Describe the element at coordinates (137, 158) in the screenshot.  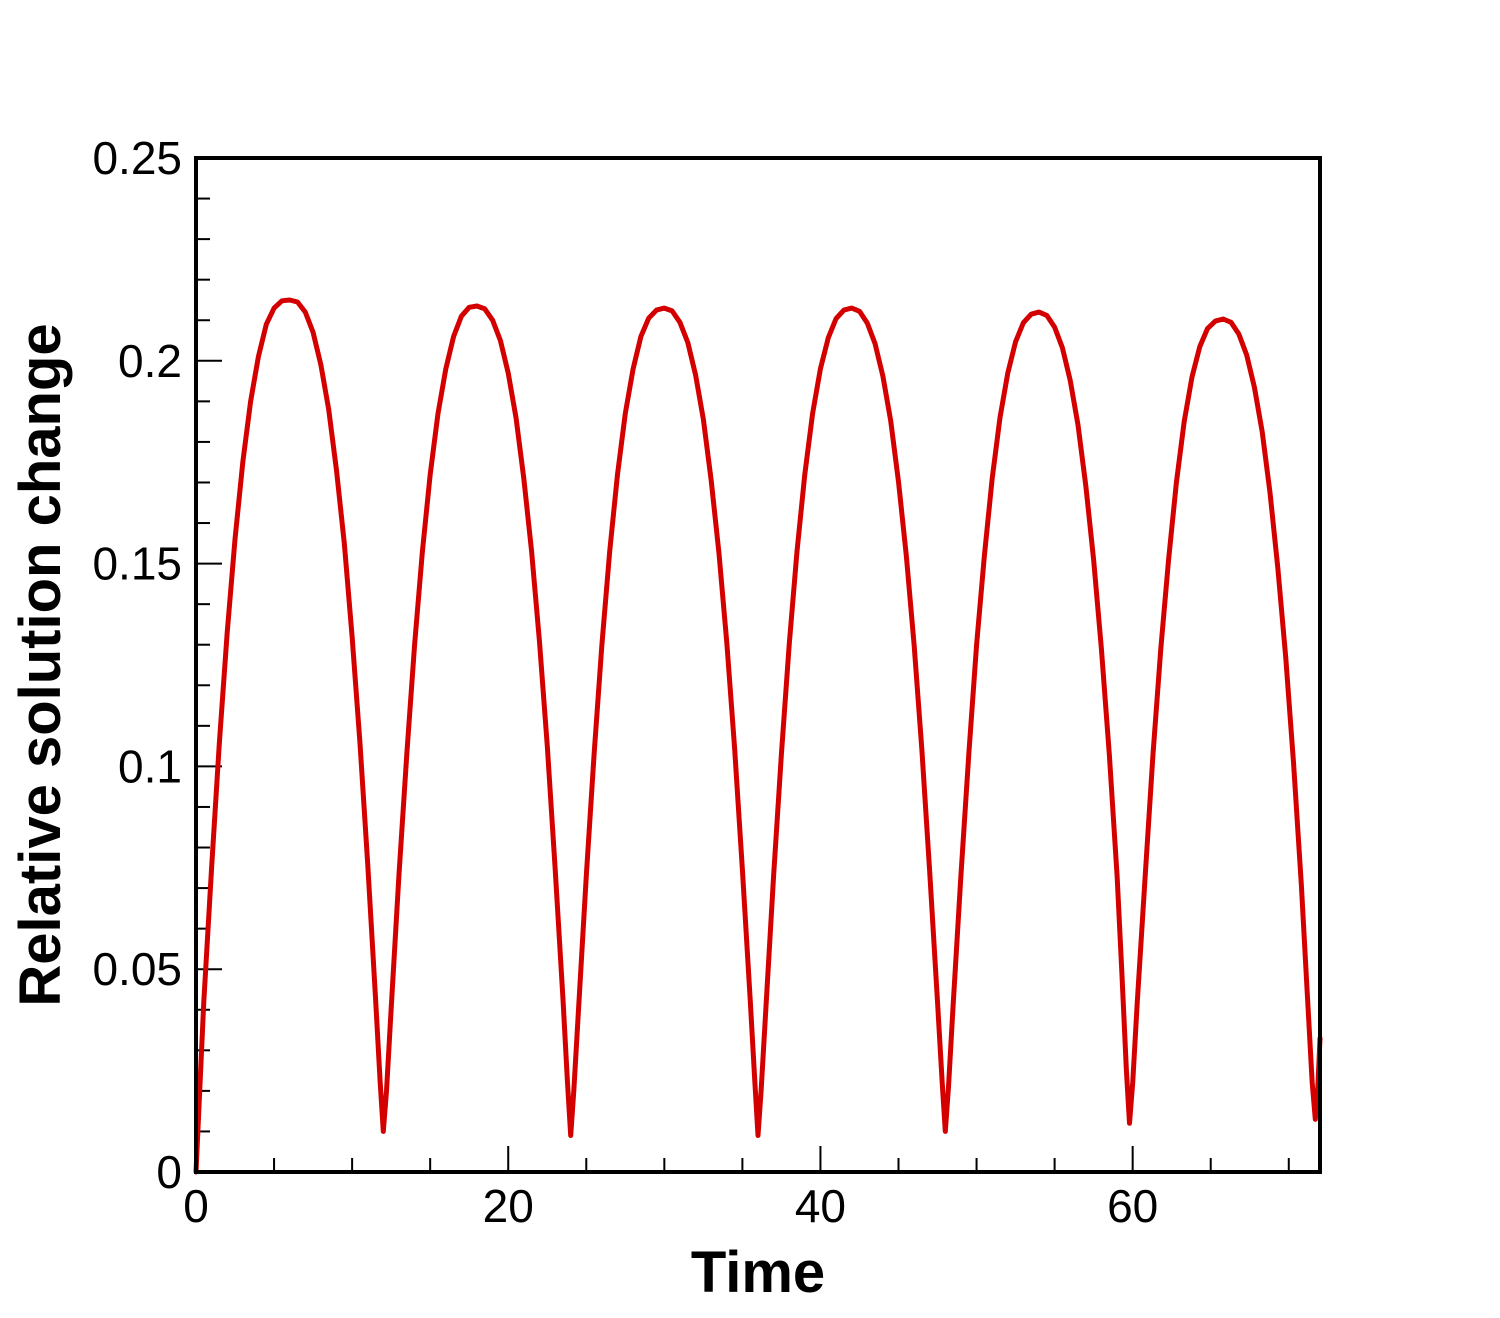
I see `y-tick-label: 0.25` at that location.